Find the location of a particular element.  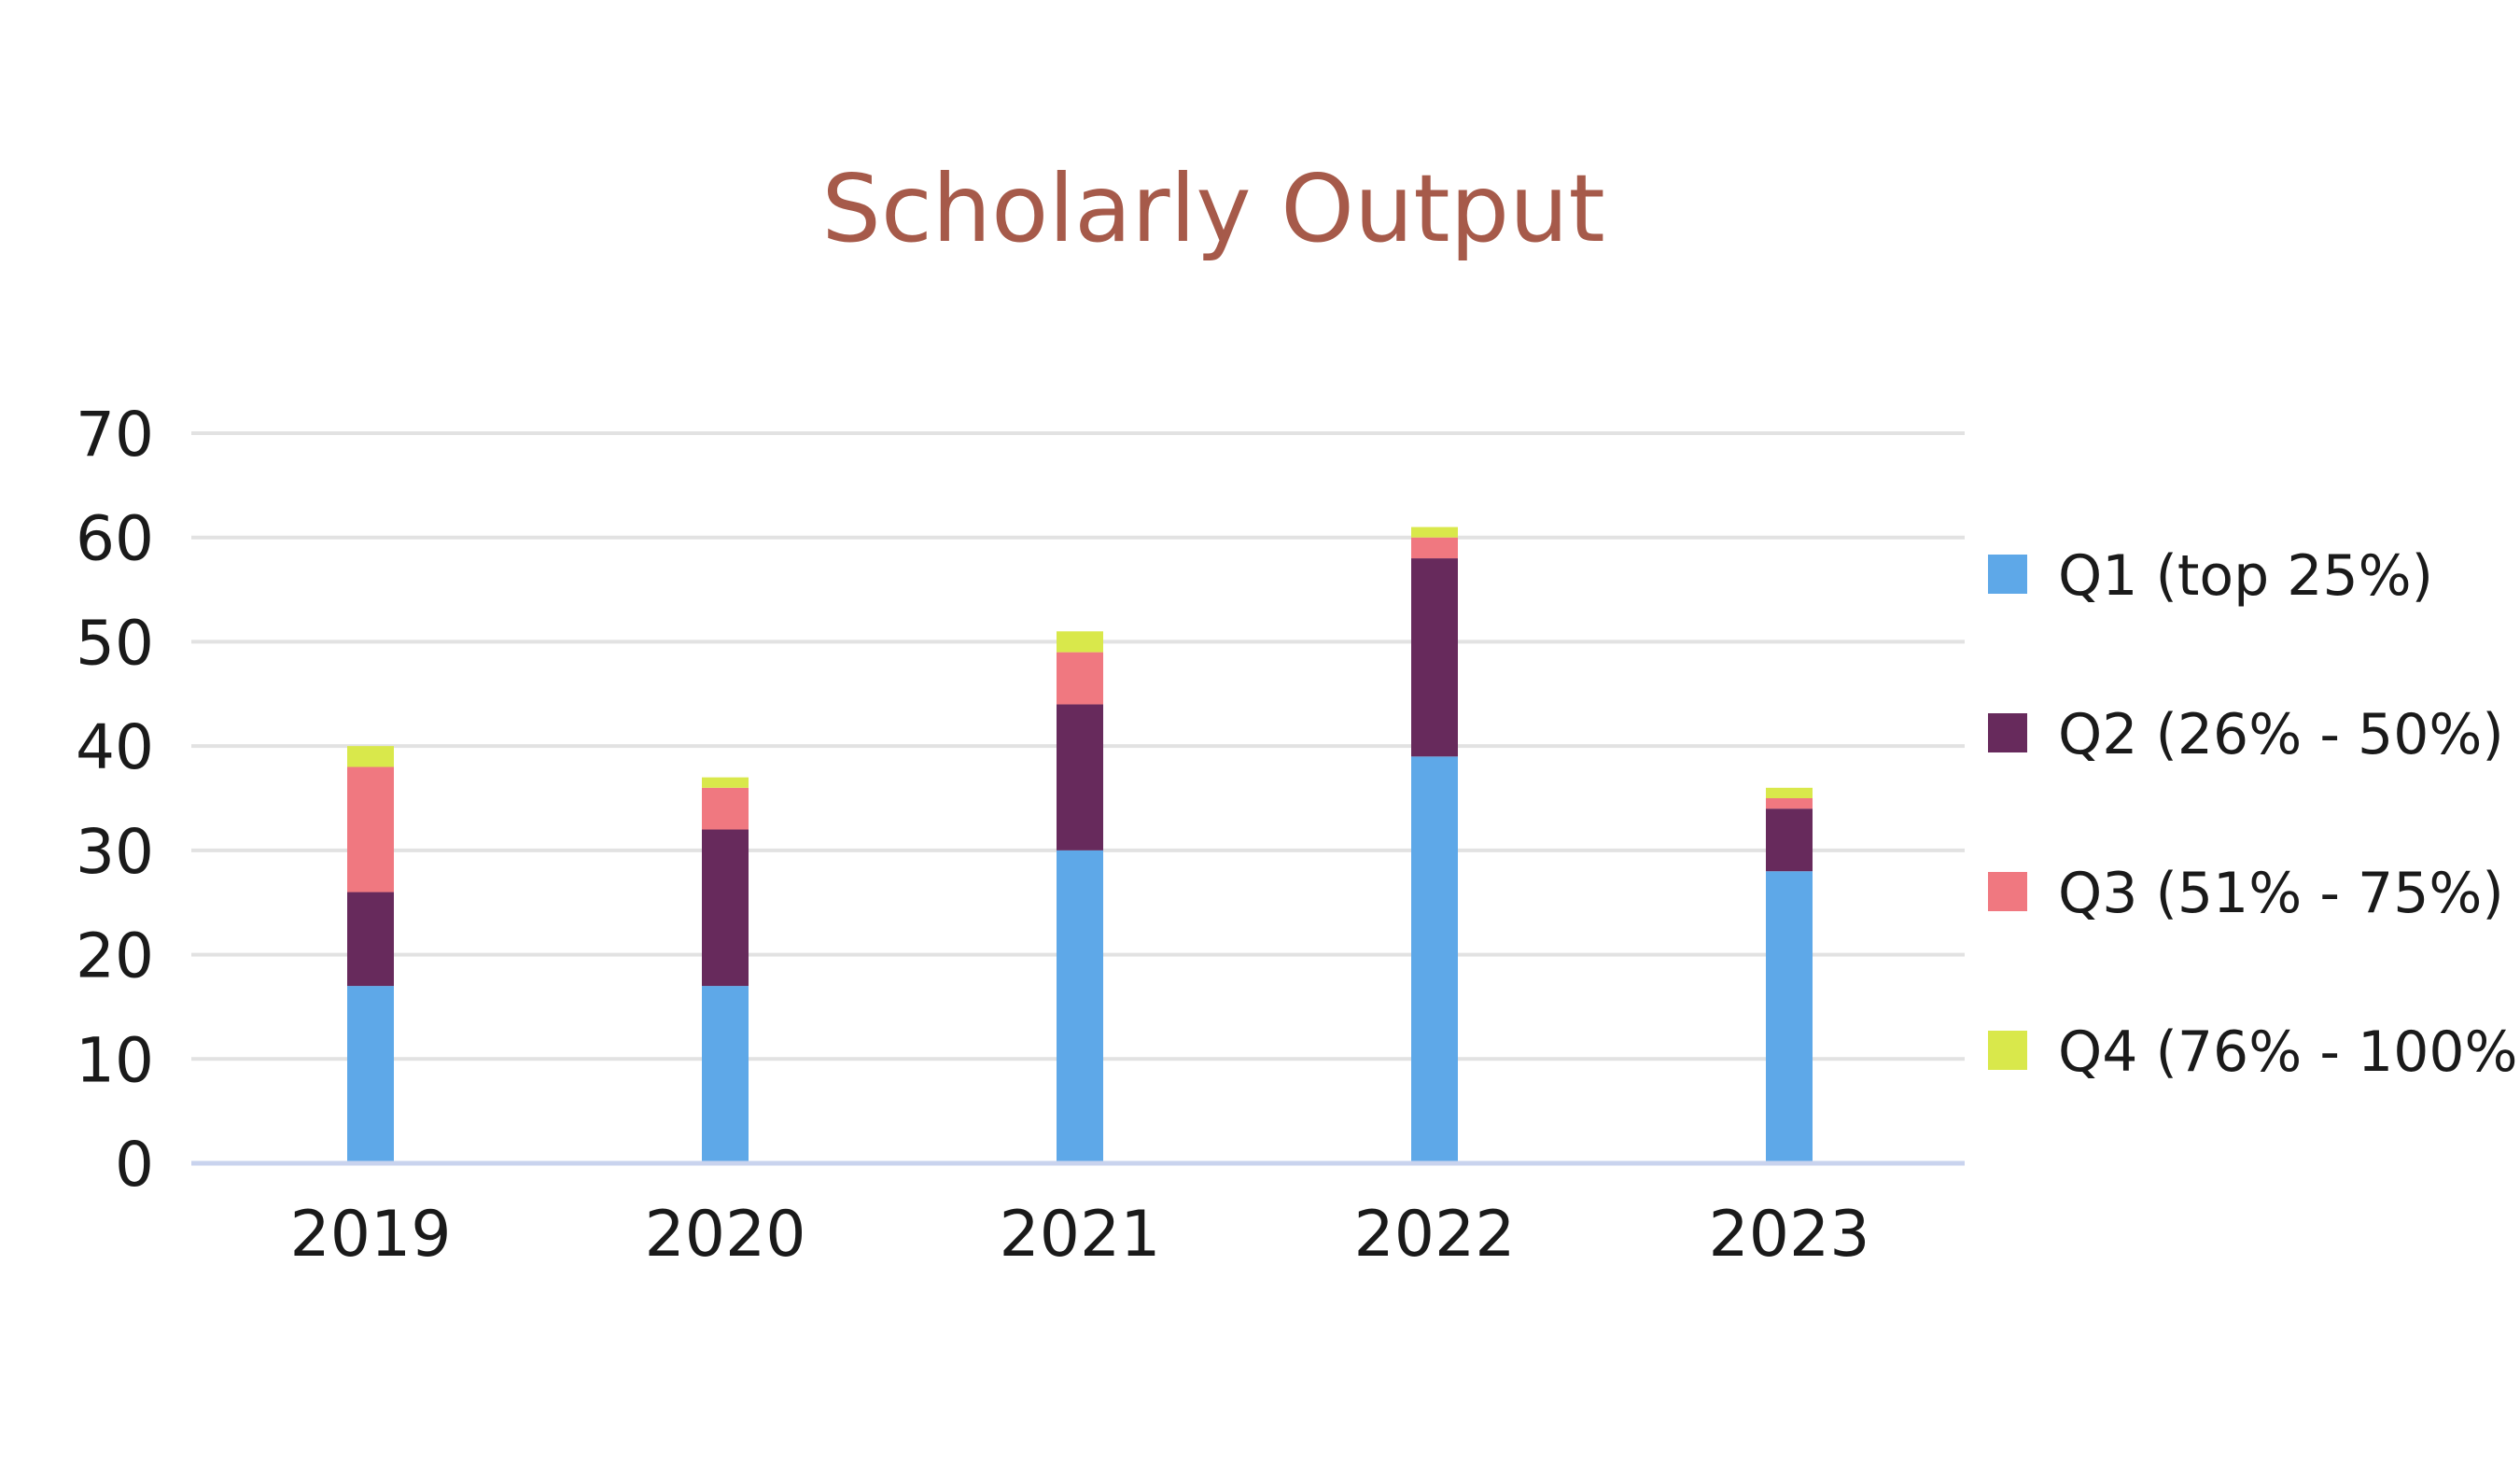

legend-swatch-q4 is located at coordinates (2007, 1050).